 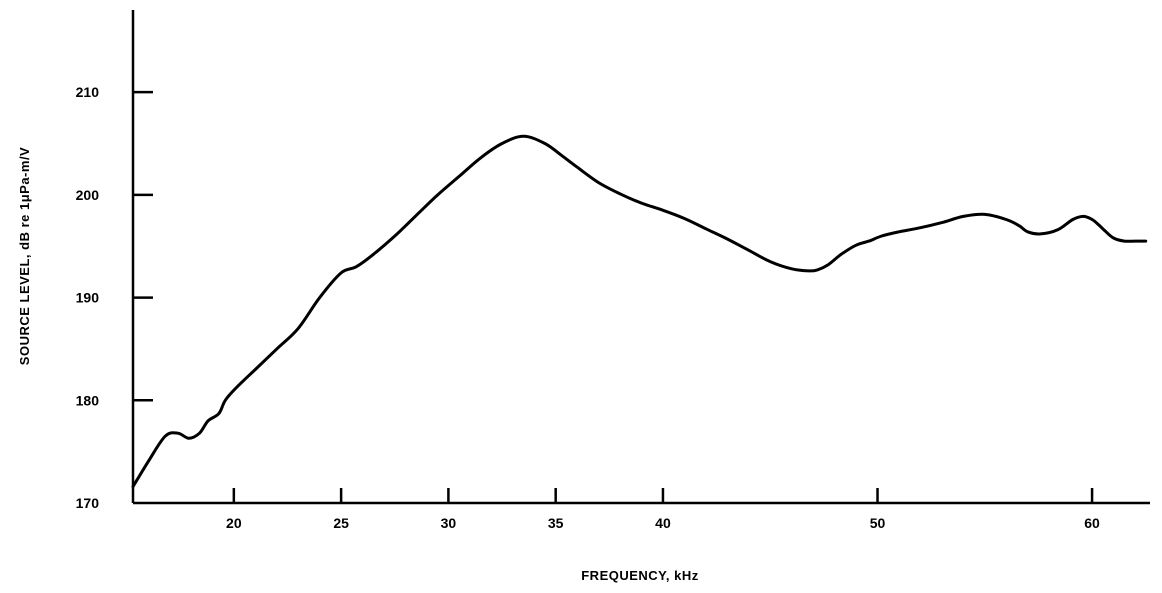 What do you see at coordinates (88, 400) in the screenshot?
I see `y-tick-label: 180` at bounding box center [88, 400].